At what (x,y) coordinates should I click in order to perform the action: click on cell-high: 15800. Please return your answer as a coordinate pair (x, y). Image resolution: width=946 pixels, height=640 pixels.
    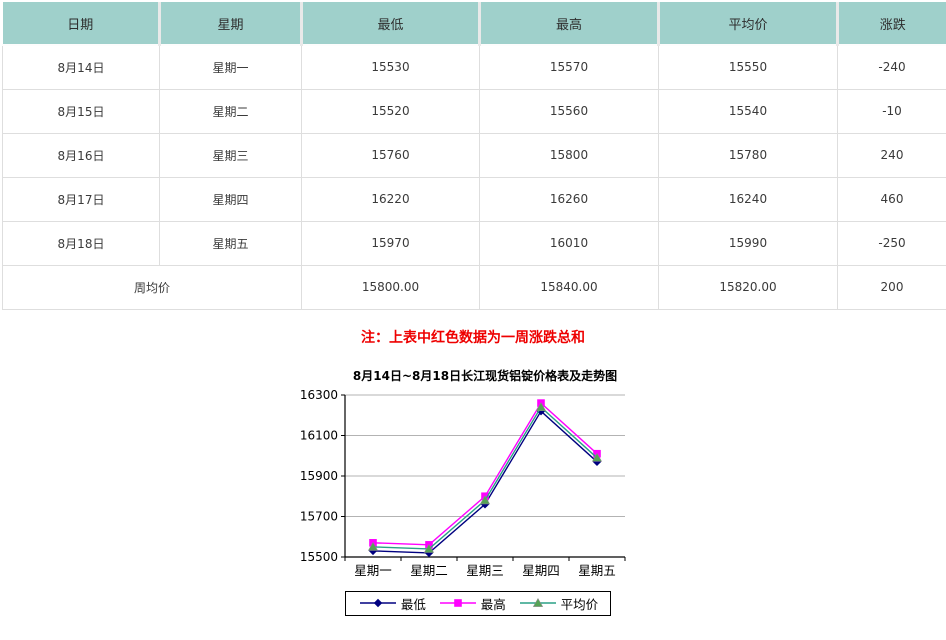
    Looking at the image, I should click on (569, 155).